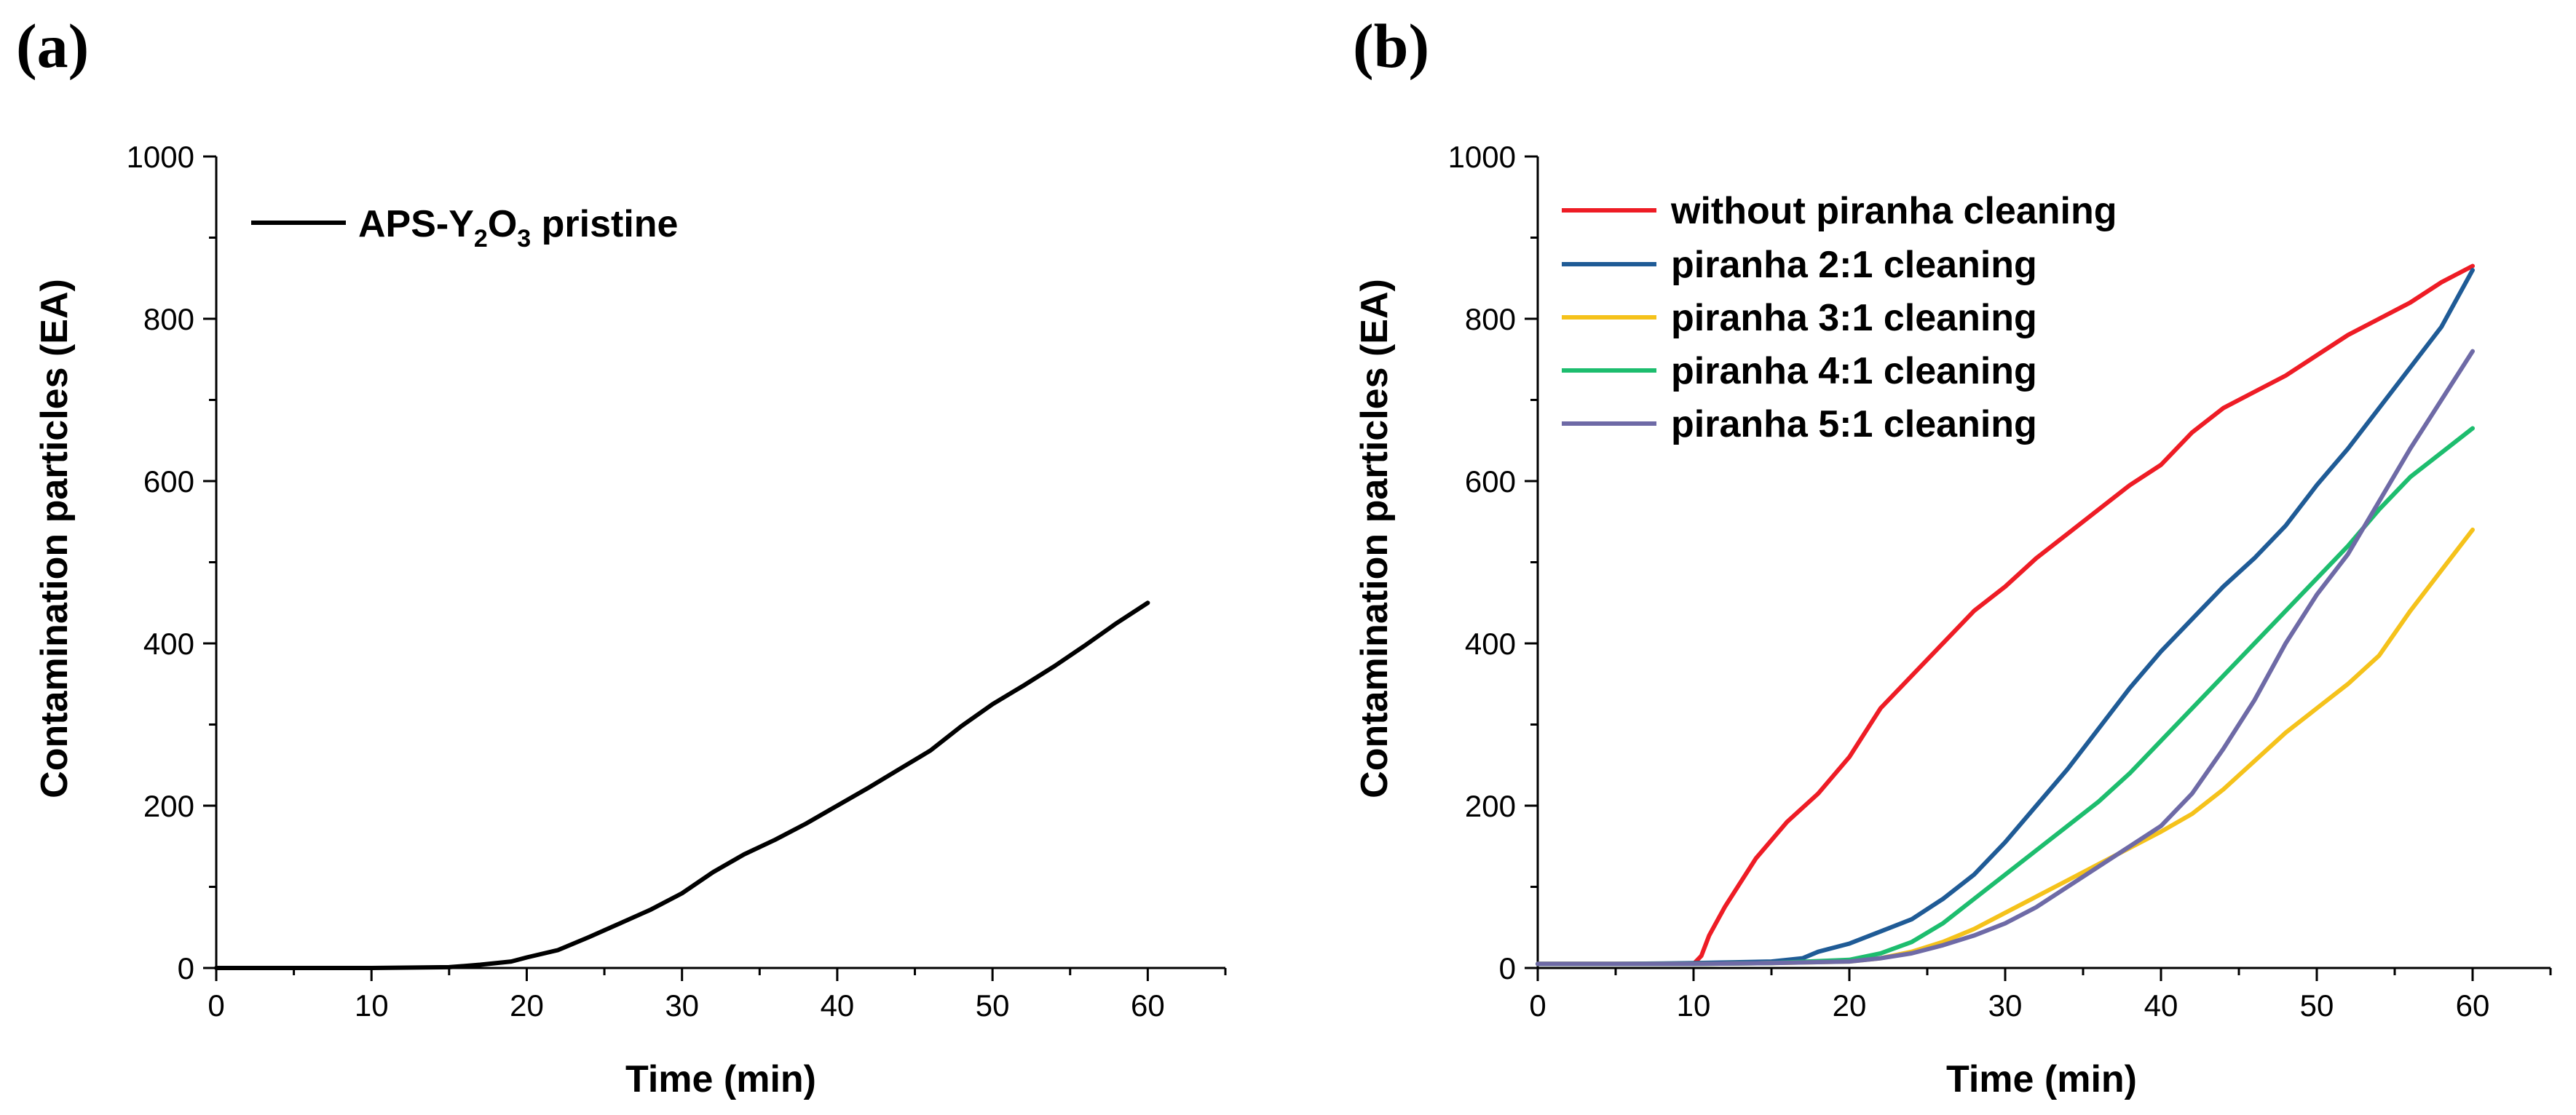 Image resolution: width=2576 pixels, height=1115 pixels. Describe the element at coordinates (2042, 1079) in the screenshot. I see `panel-b-x-axis-title: Time (min)` at that location.